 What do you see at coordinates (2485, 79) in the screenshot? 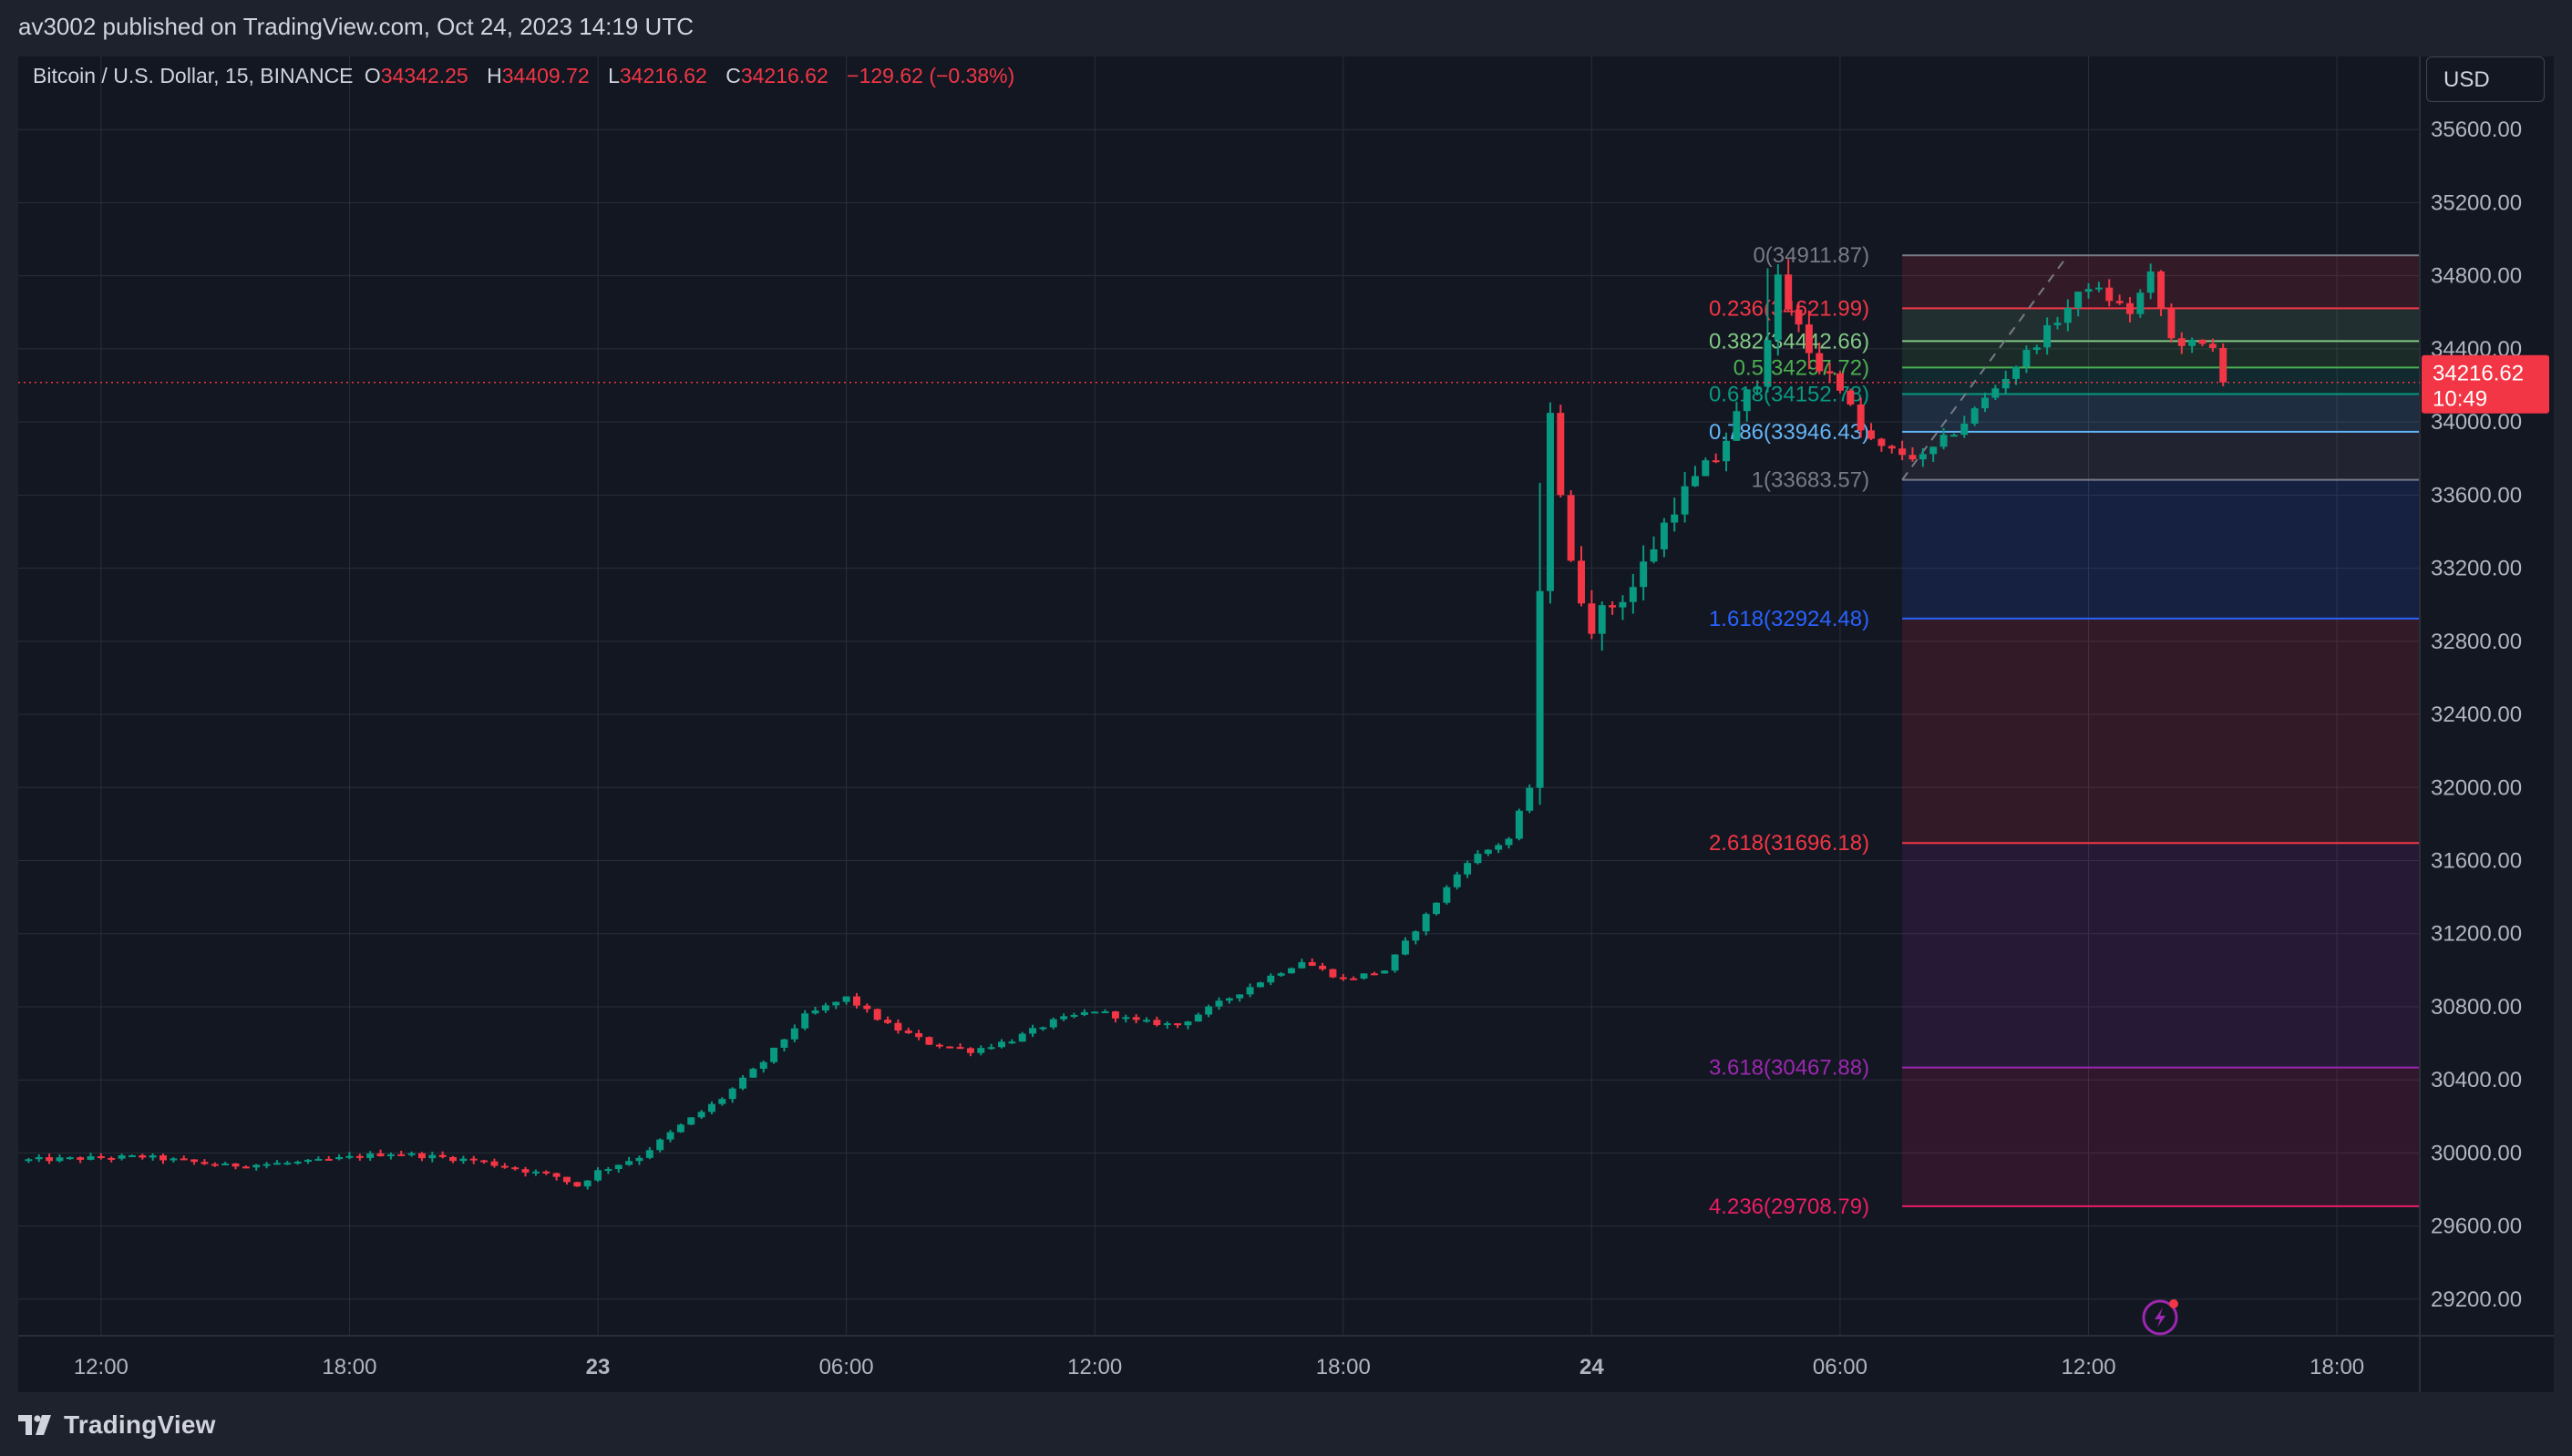
I see `currency-button: USD` at bounding box center [2485, 79].